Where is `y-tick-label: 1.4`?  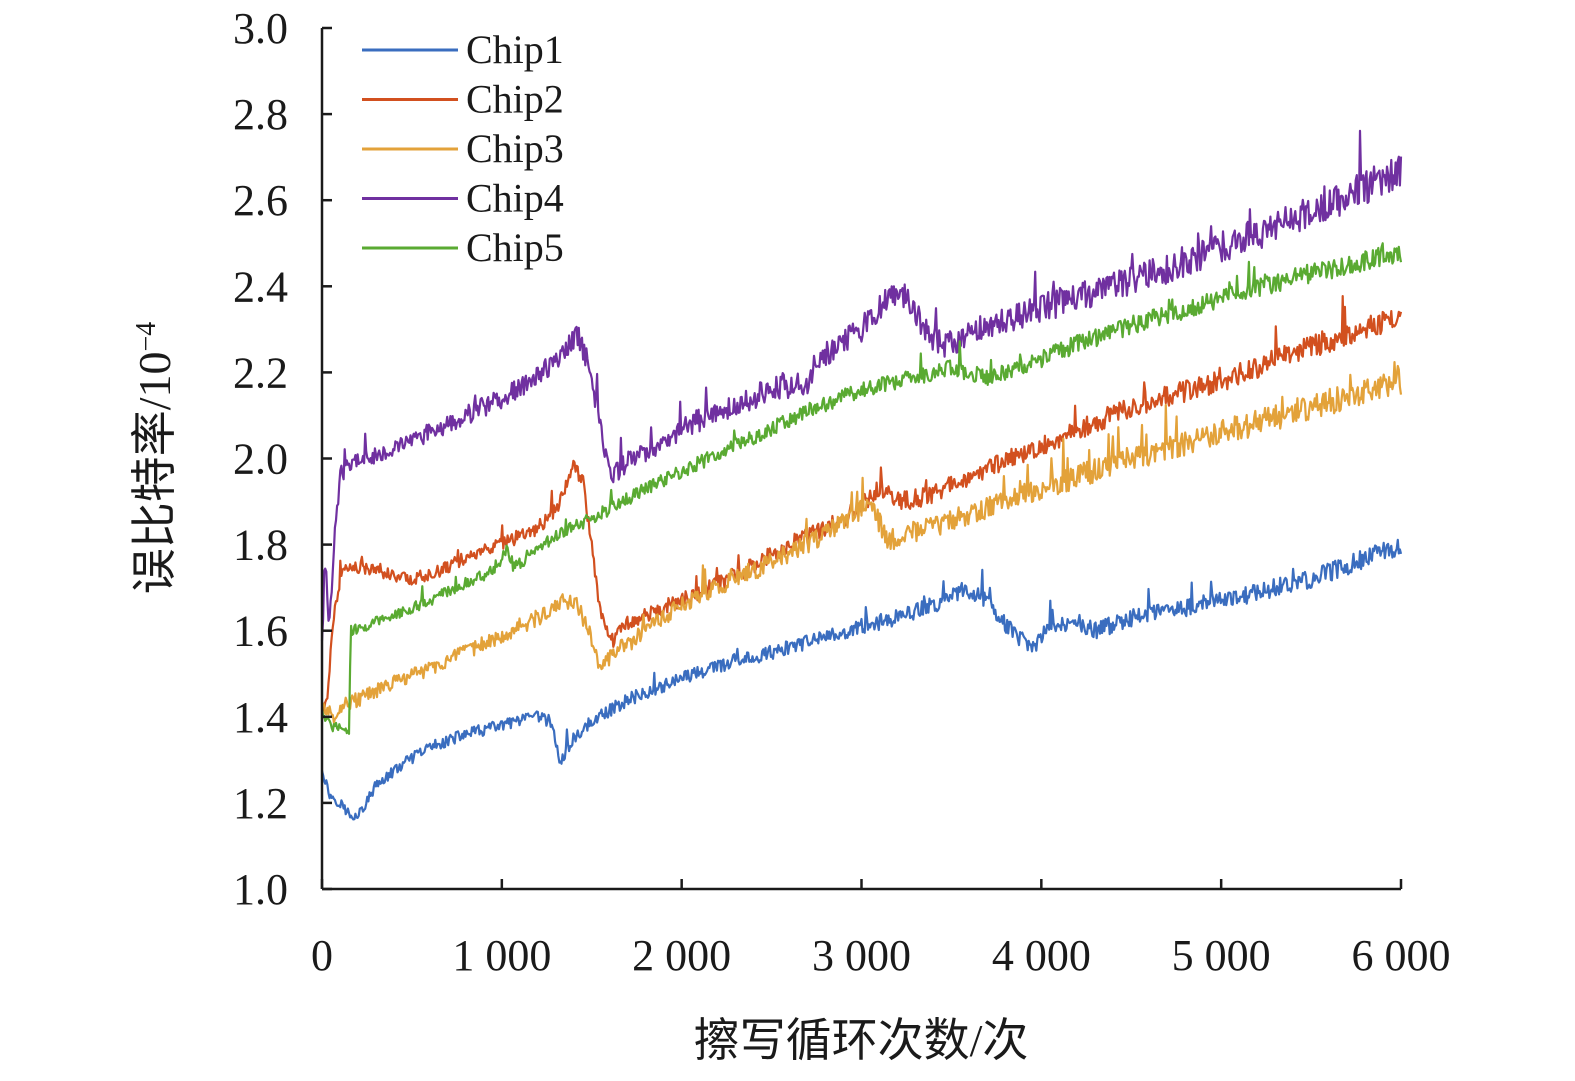 y-tick-label: 1.4 is located at coordinates (260, 717).